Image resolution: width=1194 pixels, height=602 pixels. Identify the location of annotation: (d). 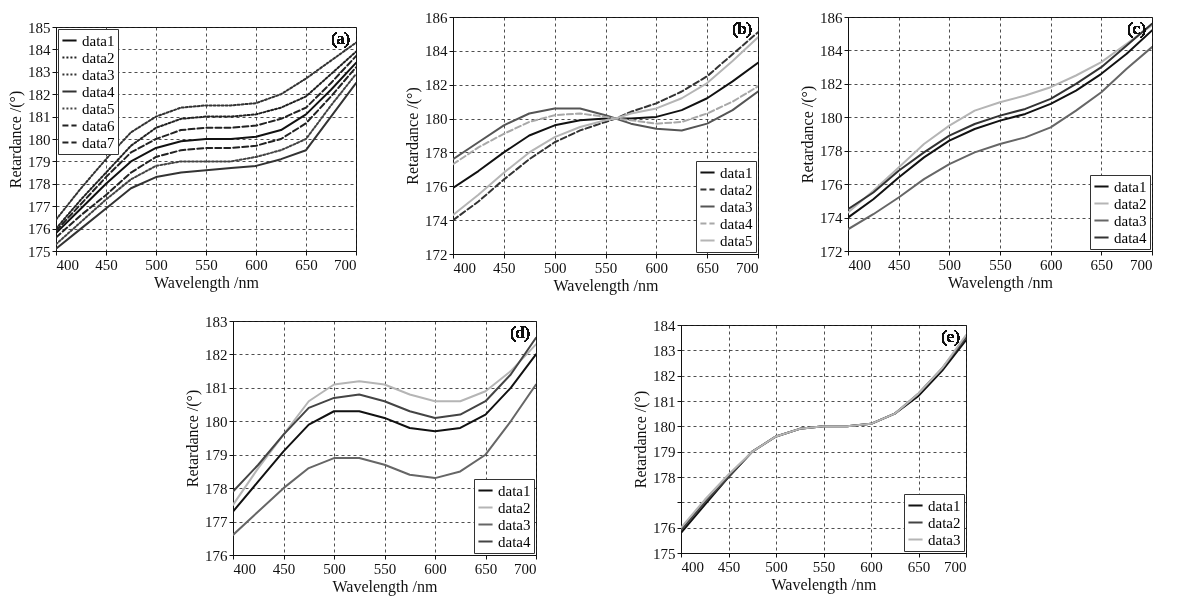
(520, 332).